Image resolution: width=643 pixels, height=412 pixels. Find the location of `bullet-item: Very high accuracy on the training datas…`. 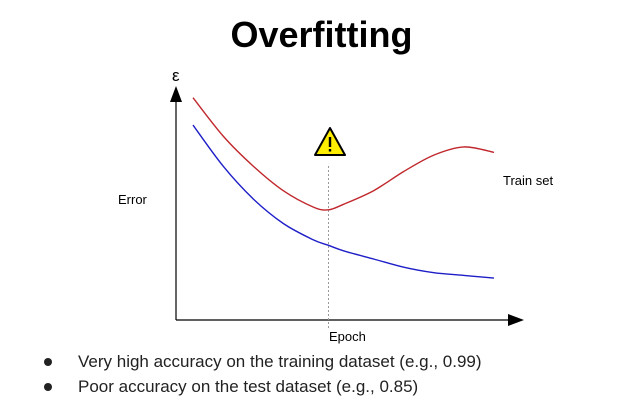

bullet-item: Very high accuracy on the training datas… is located at coordinates (263, 361).